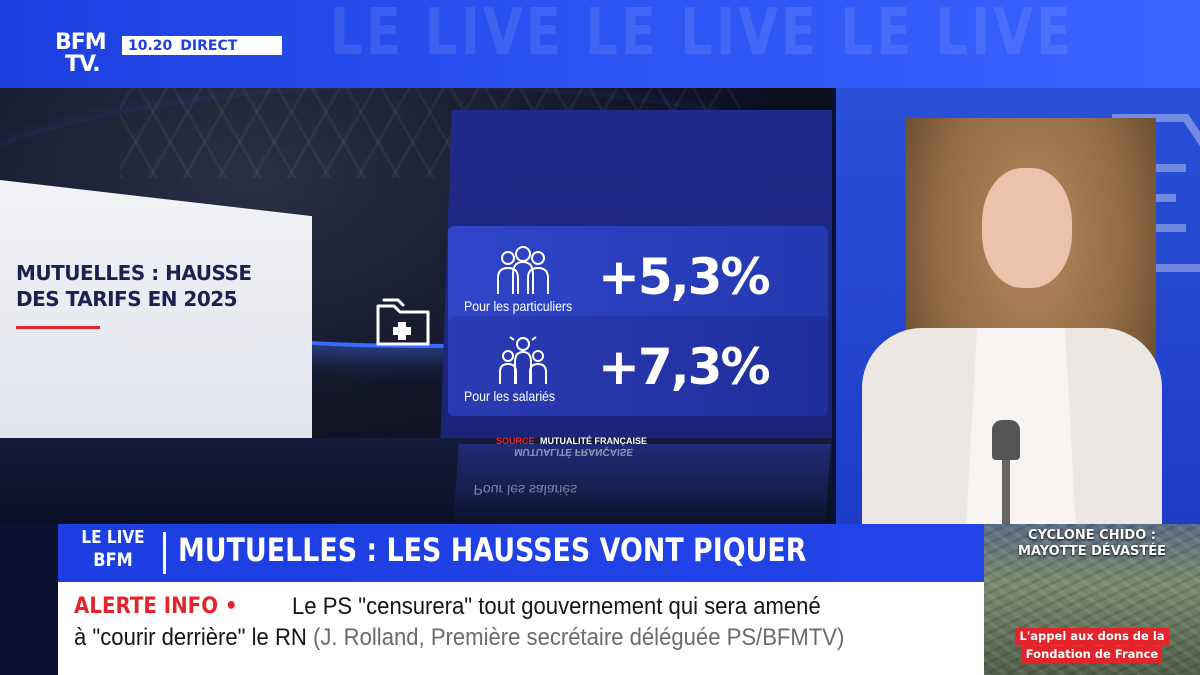 Image resolution: width=1200 pixels, height=675 pixels. I want to click on reflection-label: Pour les salariés, so click(525, 490).